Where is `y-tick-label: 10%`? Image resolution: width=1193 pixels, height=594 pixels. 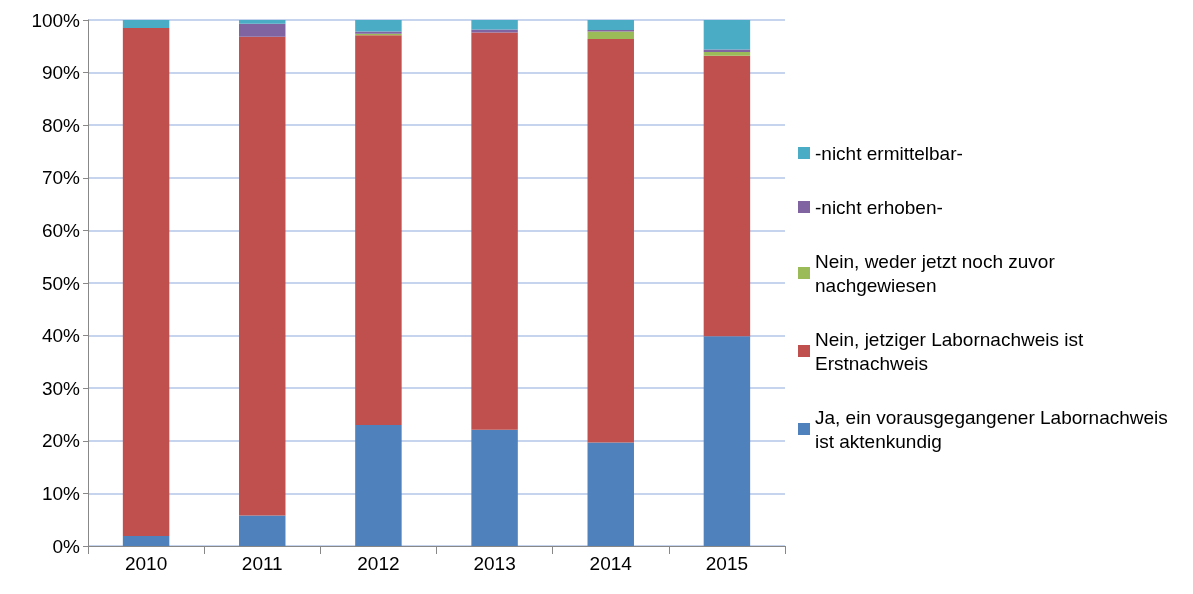
y-tick-label: 10% is located at coordinates (61, 493).